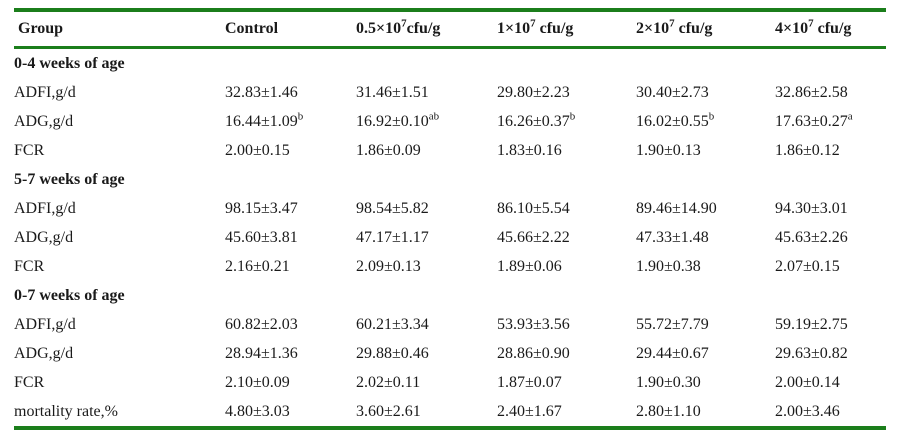  Describe the element at coordinates (668, 411) in the screenshot. I see `value-cell: 2.80±1.10` at that location.